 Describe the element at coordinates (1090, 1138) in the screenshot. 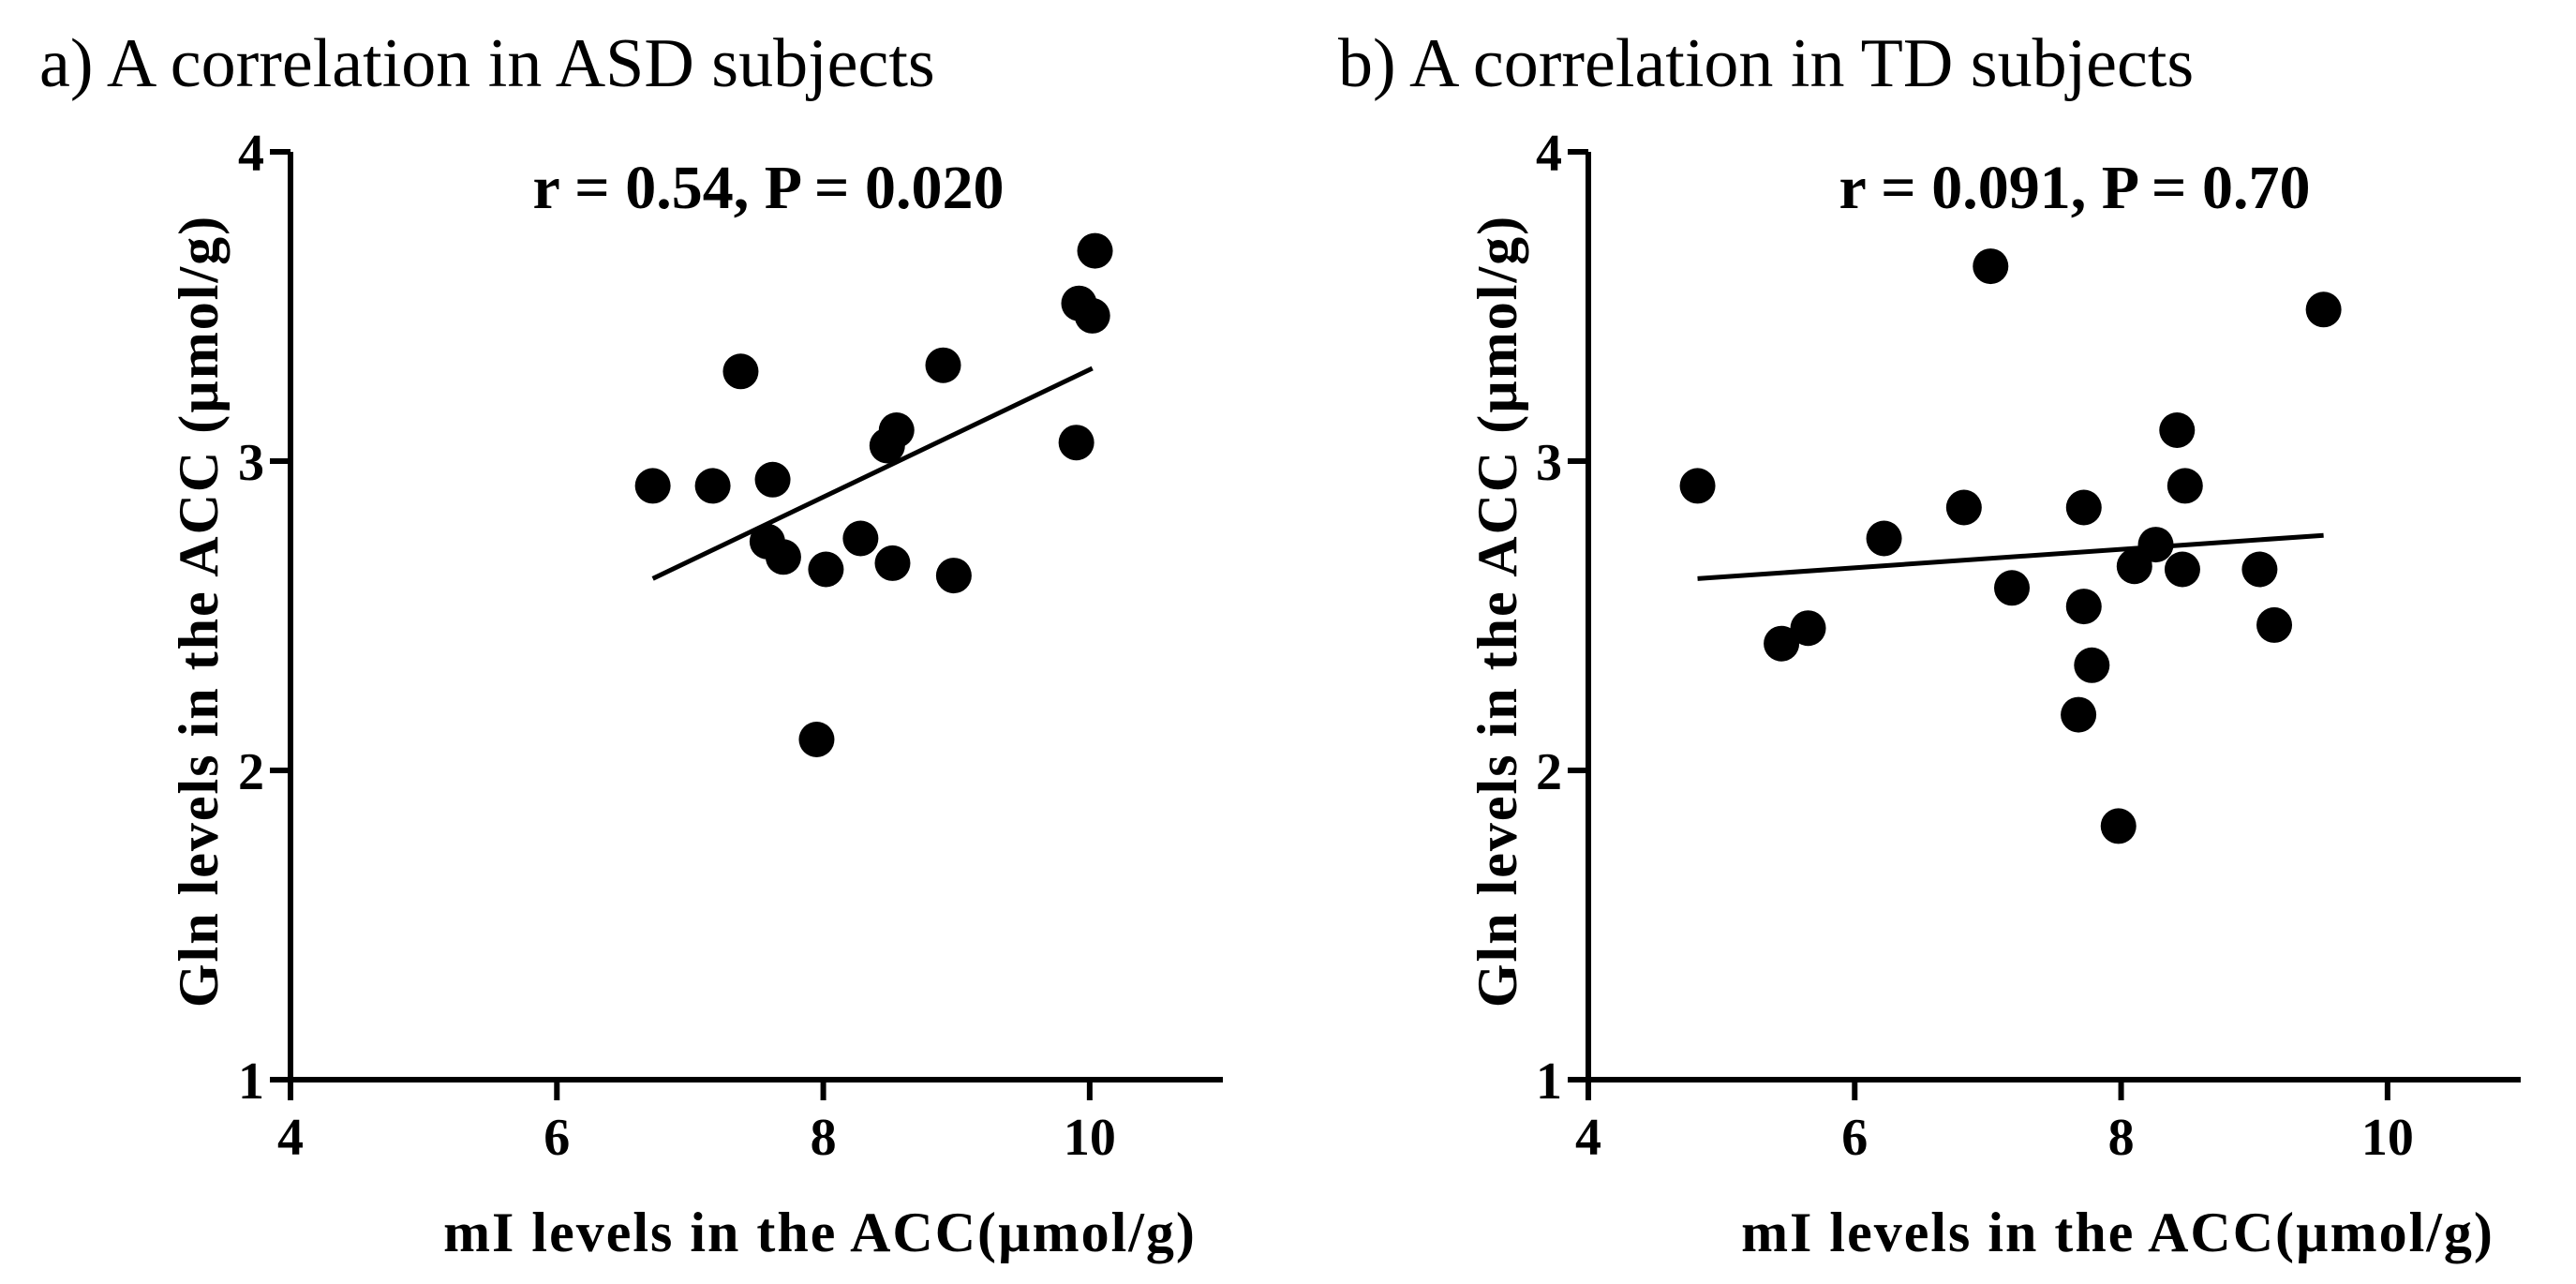

I see `panel-a-x-tick-label: 10` at that location.